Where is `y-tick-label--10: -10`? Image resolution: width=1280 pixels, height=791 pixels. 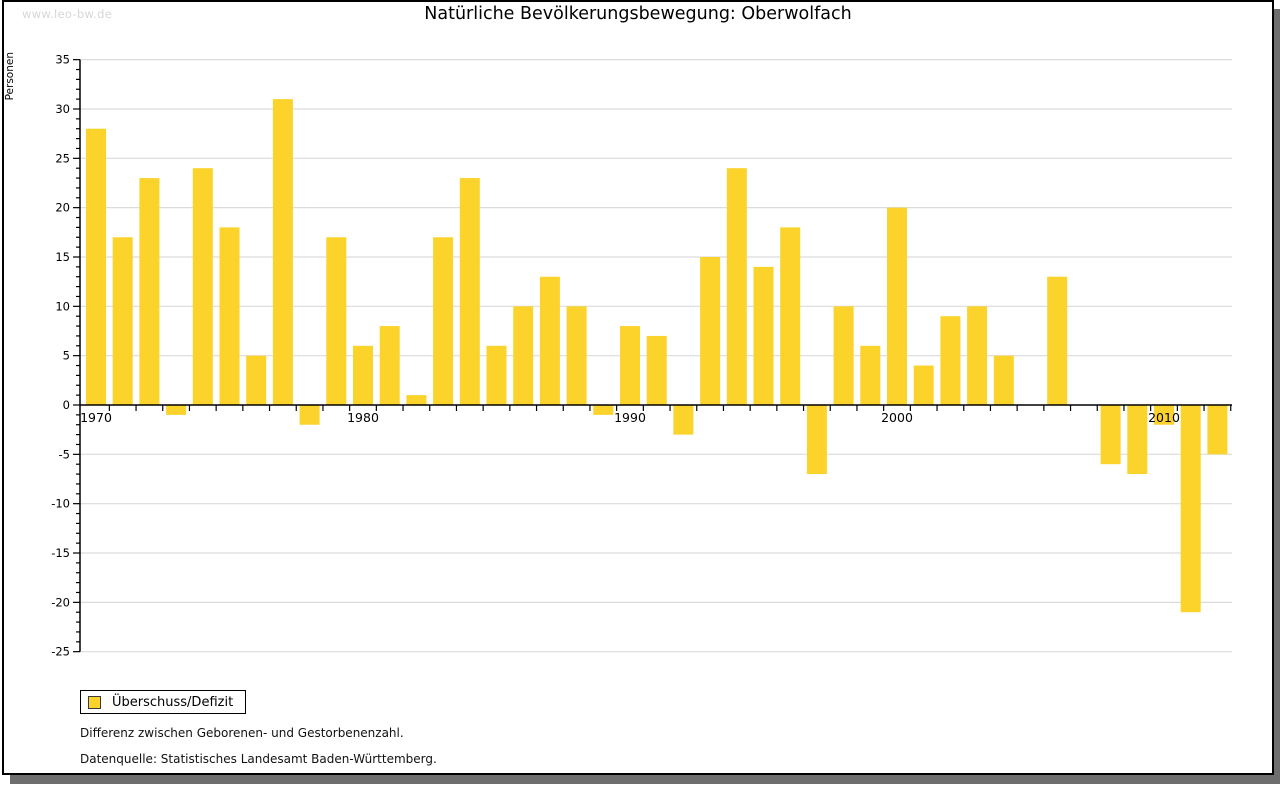 y-tick-label--10: -10 is located at coordinates (60, 504).